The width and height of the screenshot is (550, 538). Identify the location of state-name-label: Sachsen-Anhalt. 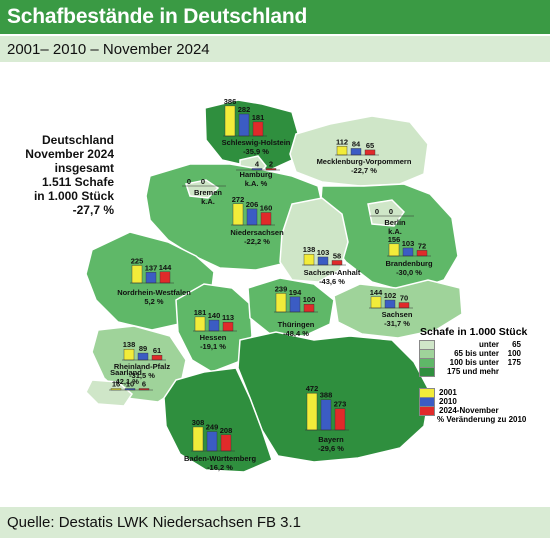
(332, 272).